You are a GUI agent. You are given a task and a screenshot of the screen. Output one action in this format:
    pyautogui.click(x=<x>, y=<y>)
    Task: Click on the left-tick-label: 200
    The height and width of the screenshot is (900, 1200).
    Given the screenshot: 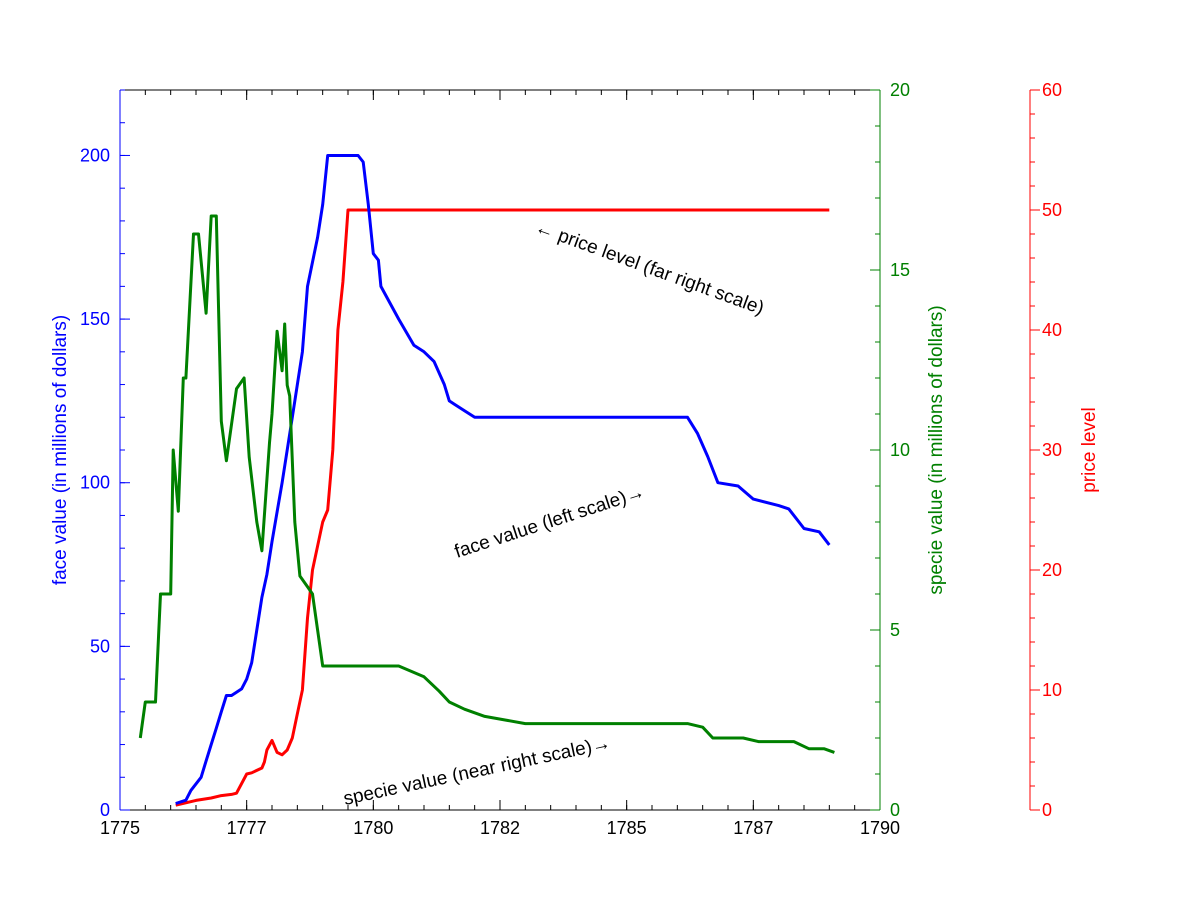 What is the action you would take?
    pyautogui.click(x=95, y=155)
    